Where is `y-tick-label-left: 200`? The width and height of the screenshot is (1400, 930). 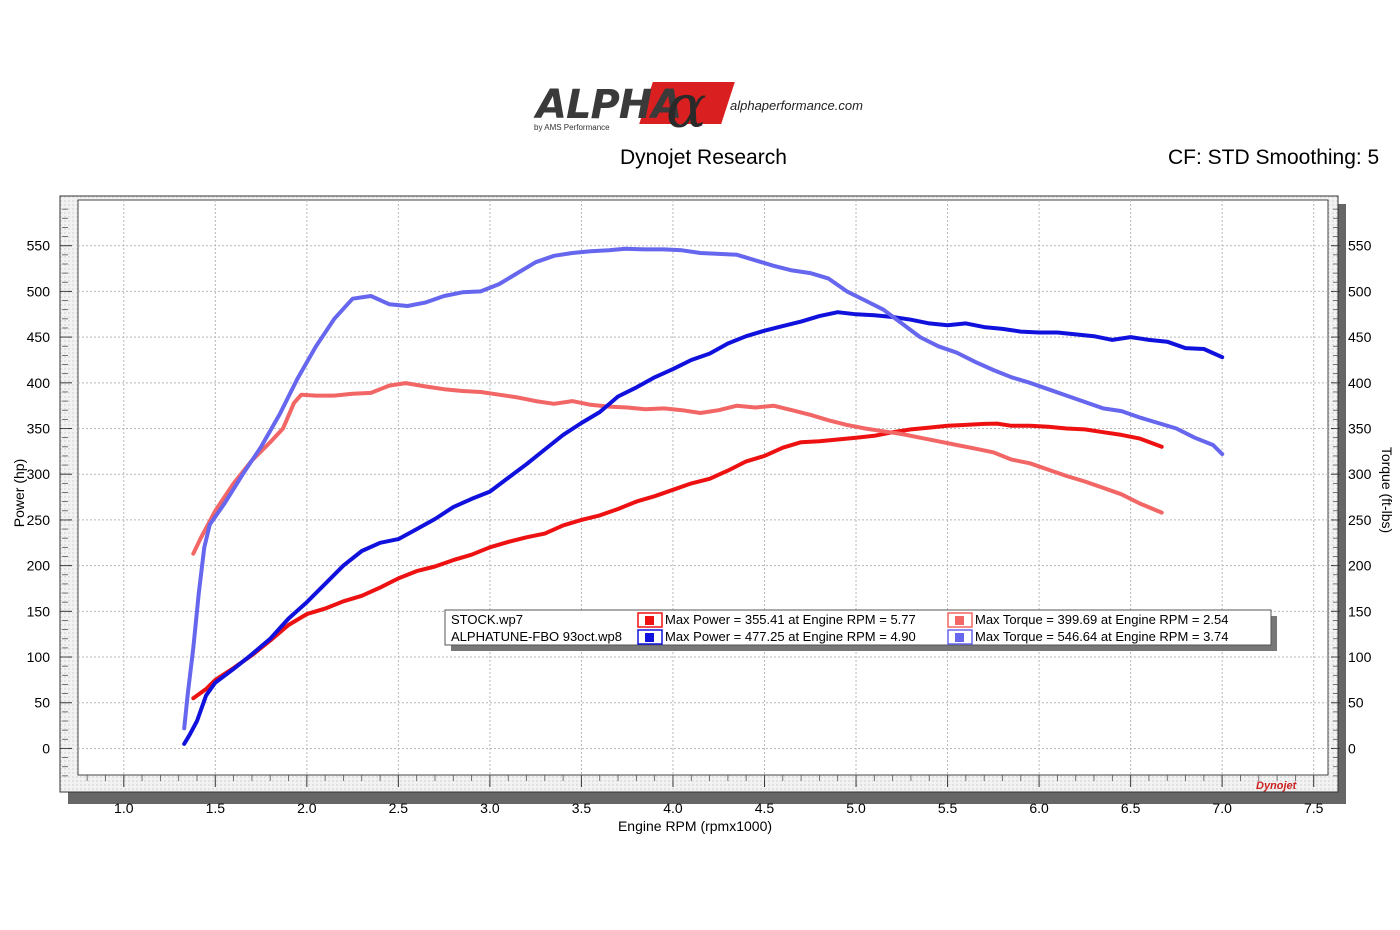
y-tick-label-left: 200 is located at coordinates (39, 566).